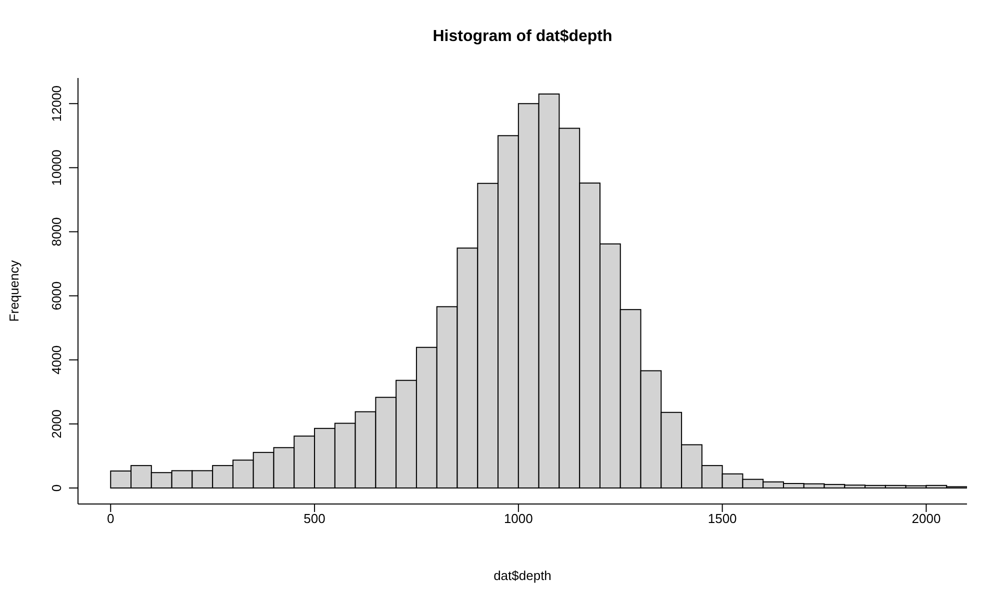  I want to click on y-tick-label: 10000, so click(56, 168).